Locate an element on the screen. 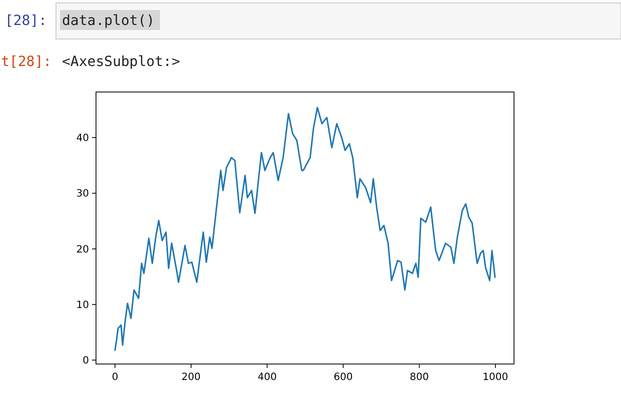 The image size is (621, 405). text: t[28]: is located at coordinates (26, 62).